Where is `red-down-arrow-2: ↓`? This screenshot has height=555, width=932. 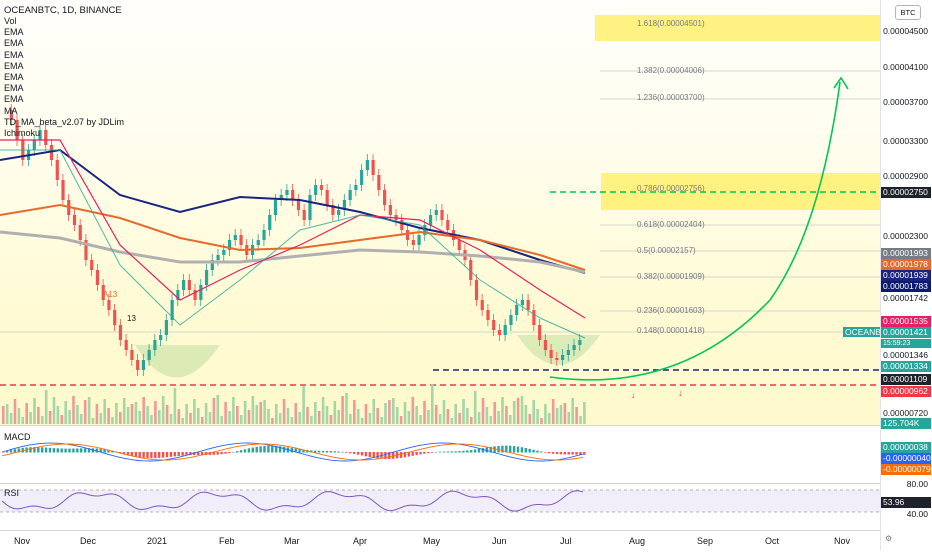 red-down-arrow-2: ↓ is located at coordinates (680, 393).